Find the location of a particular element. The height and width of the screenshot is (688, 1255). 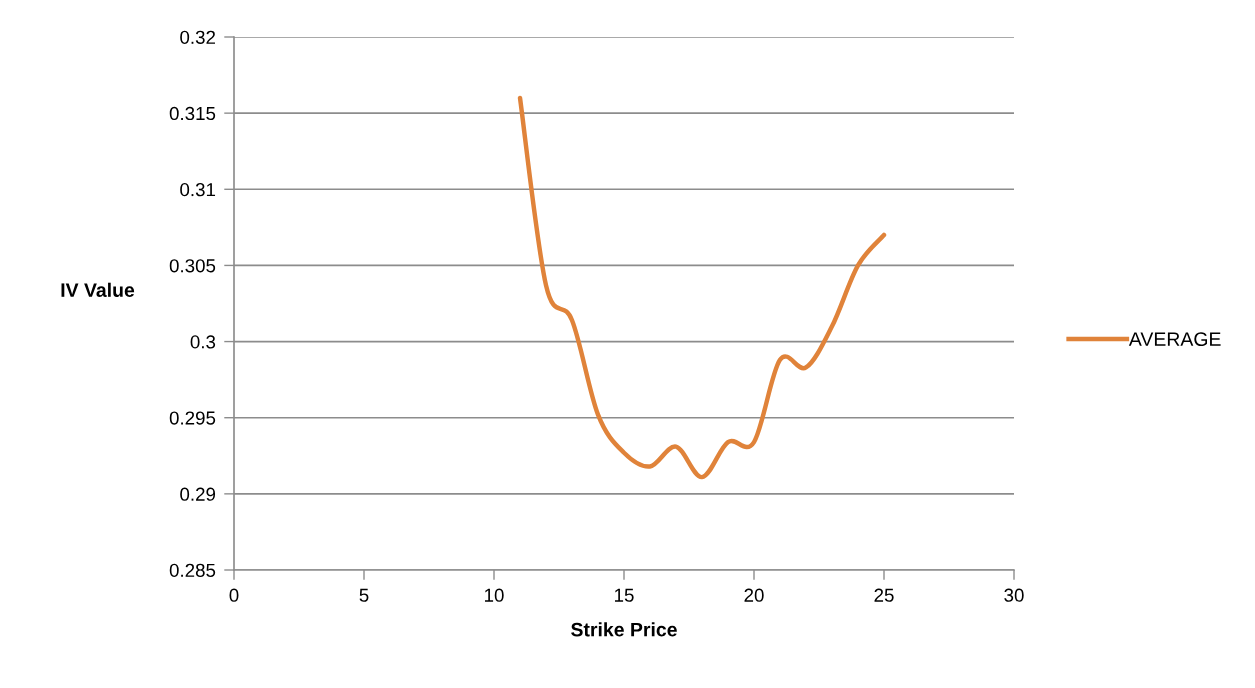

y-tick-label: 0.32 is located at coordinates (198, 37).